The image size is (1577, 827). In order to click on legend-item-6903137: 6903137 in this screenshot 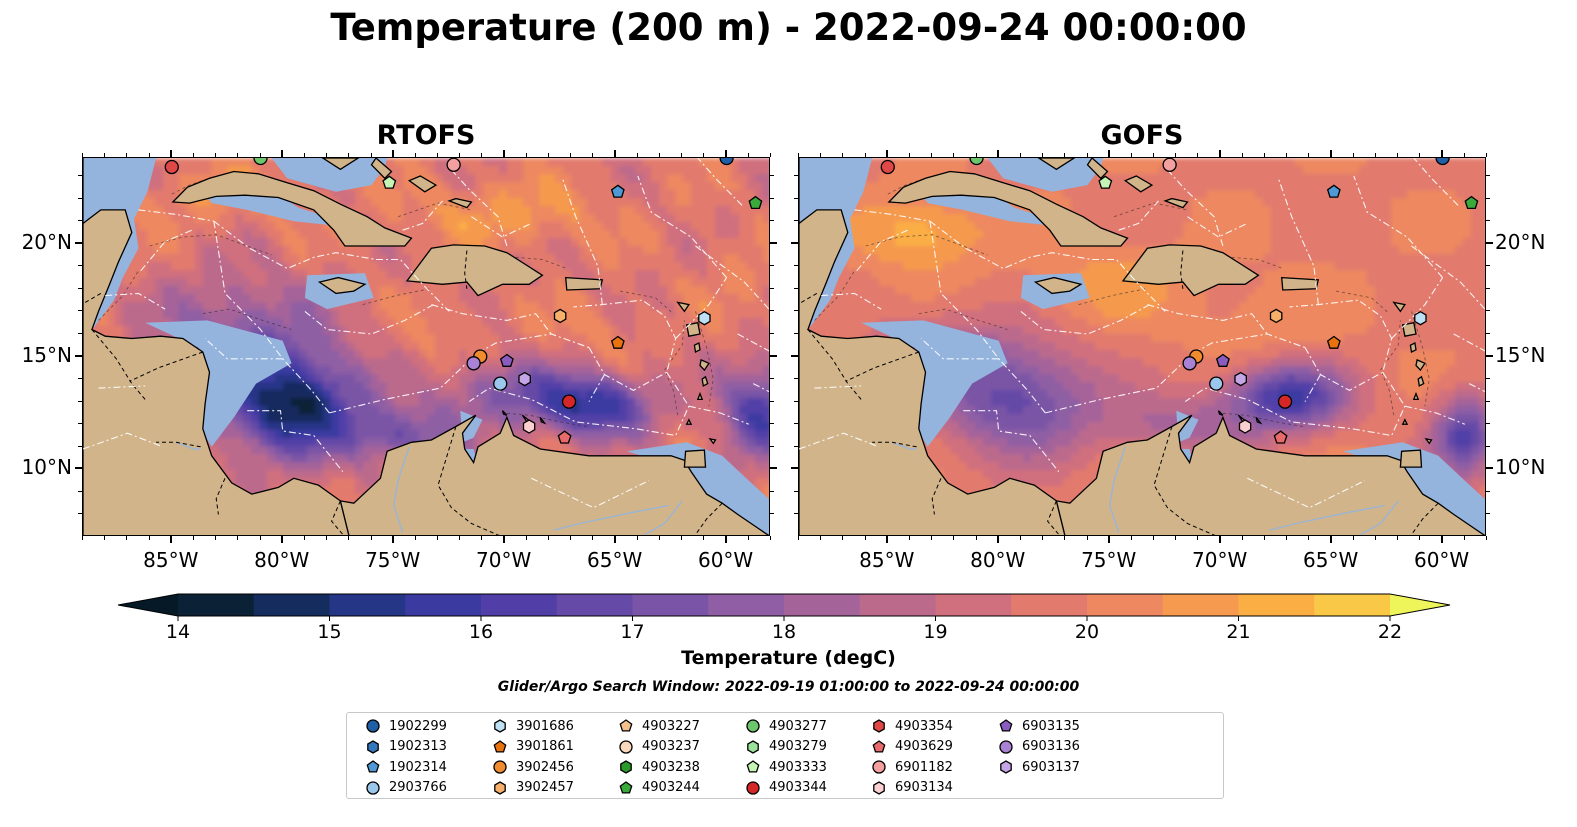, I will do `click(1039, 767)`.